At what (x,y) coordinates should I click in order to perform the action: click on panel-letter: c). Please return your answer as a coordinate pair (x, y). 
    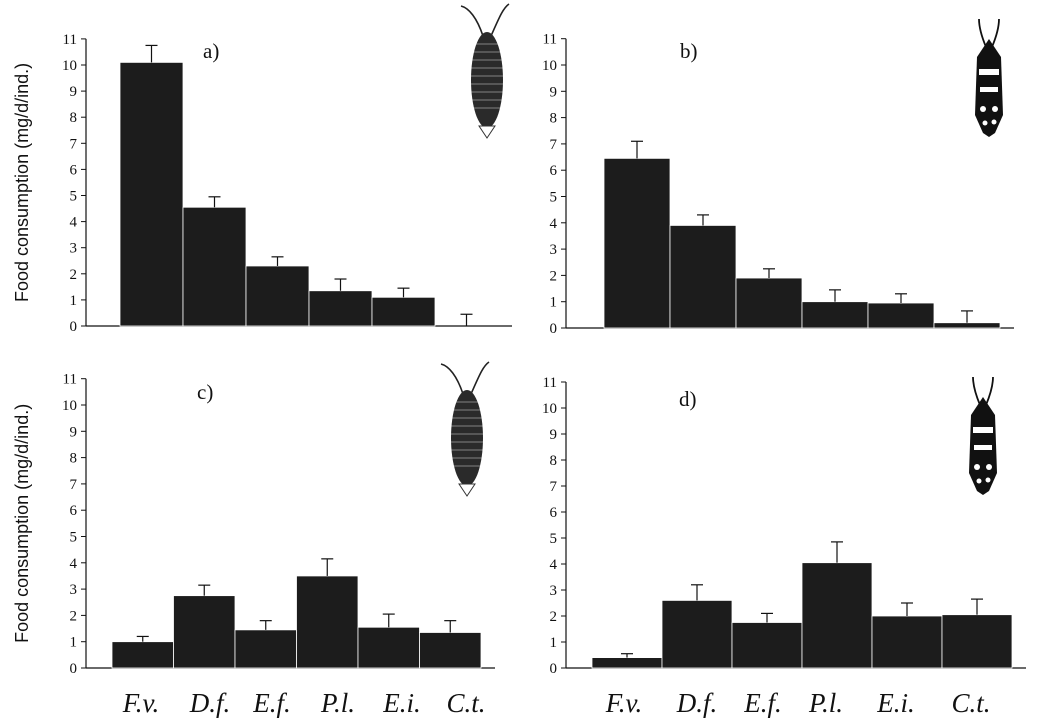
    Looking at the image, I should click on (205, 392).